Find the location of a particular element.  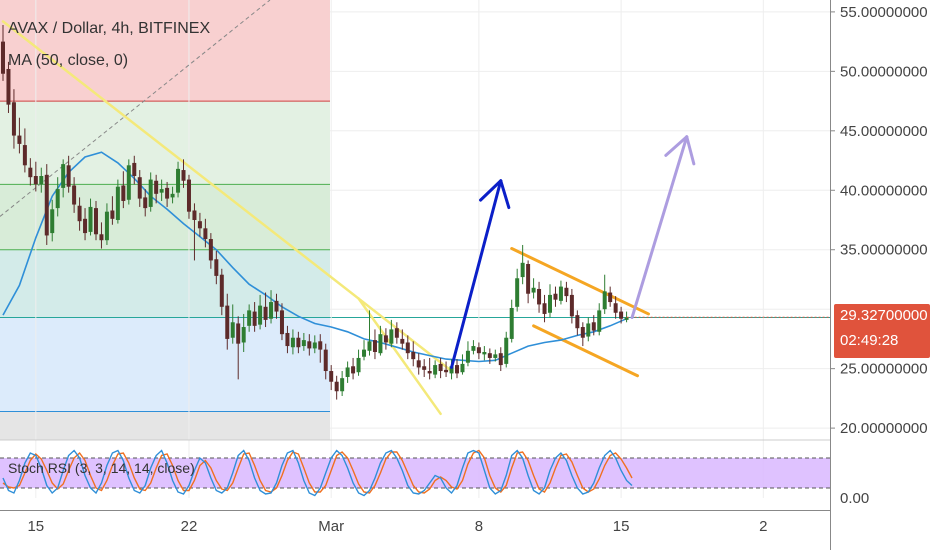

stoch-tick-label: 0.00 is located at coordinates (854, 498).